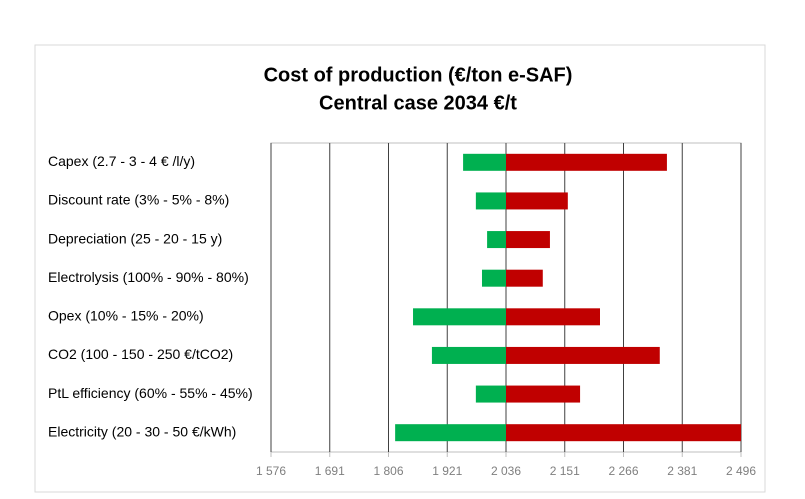 The height and width of the screenshot is (499, 805). What do you see at coordinates (142, 431) in the screenshot?
I see `category-label: Electricity (20 - 30 - 50 €/kWh)` at bounding box center [142, 431].